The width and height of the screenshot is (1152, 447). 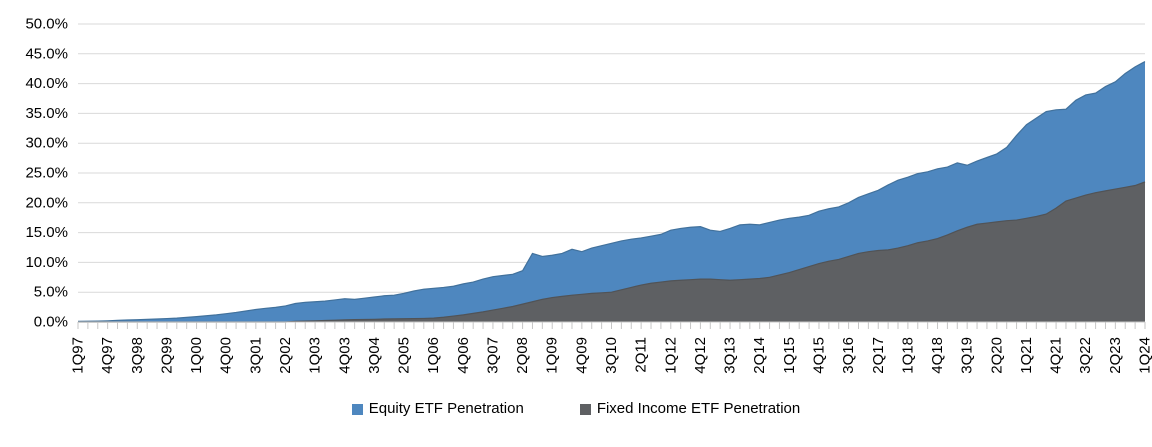 I want to click on x-tick-label: 3Q98, so click(x=137, y=355).